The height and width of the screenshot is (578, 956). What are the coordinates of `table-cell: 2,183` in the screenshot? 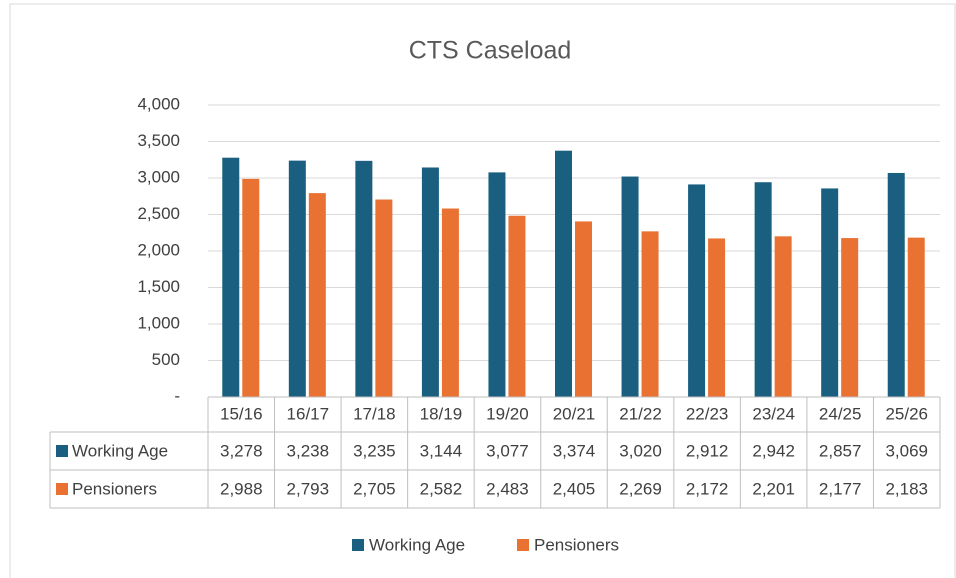 It's located at (906, 488).